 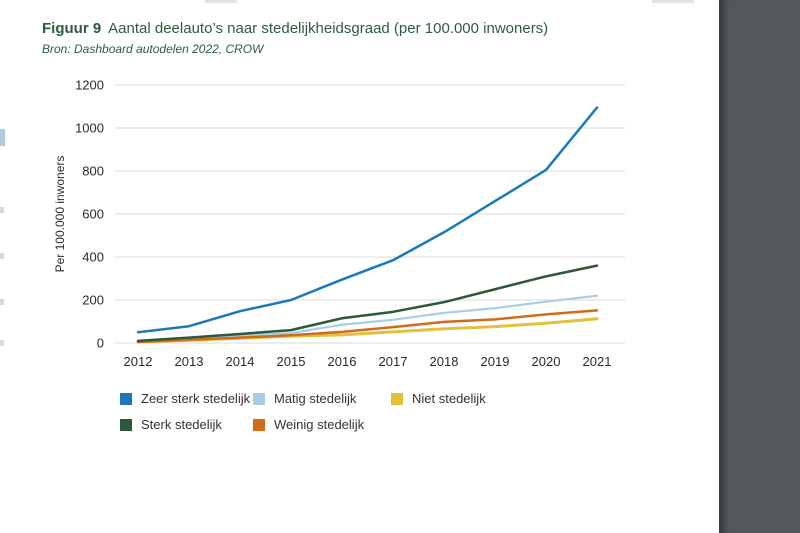 What do you see at coordinates (72, 28) in the screenshot?
I see `figure-label: Figuur 9` at bounding box center [72, 28].